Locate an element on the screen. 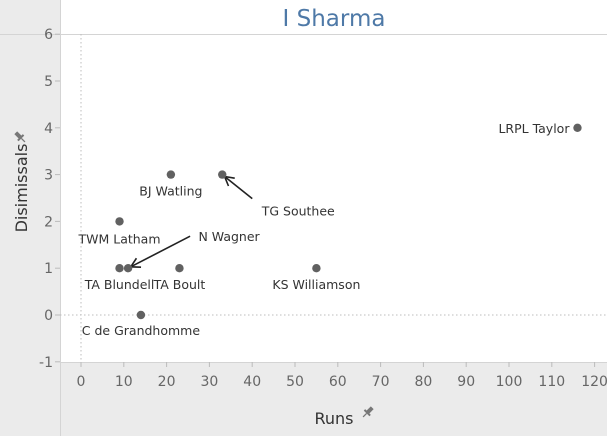 This screenshot has width=607, height=440. y-axis-title-group: Disimissals is located at coordinates (21, 181).